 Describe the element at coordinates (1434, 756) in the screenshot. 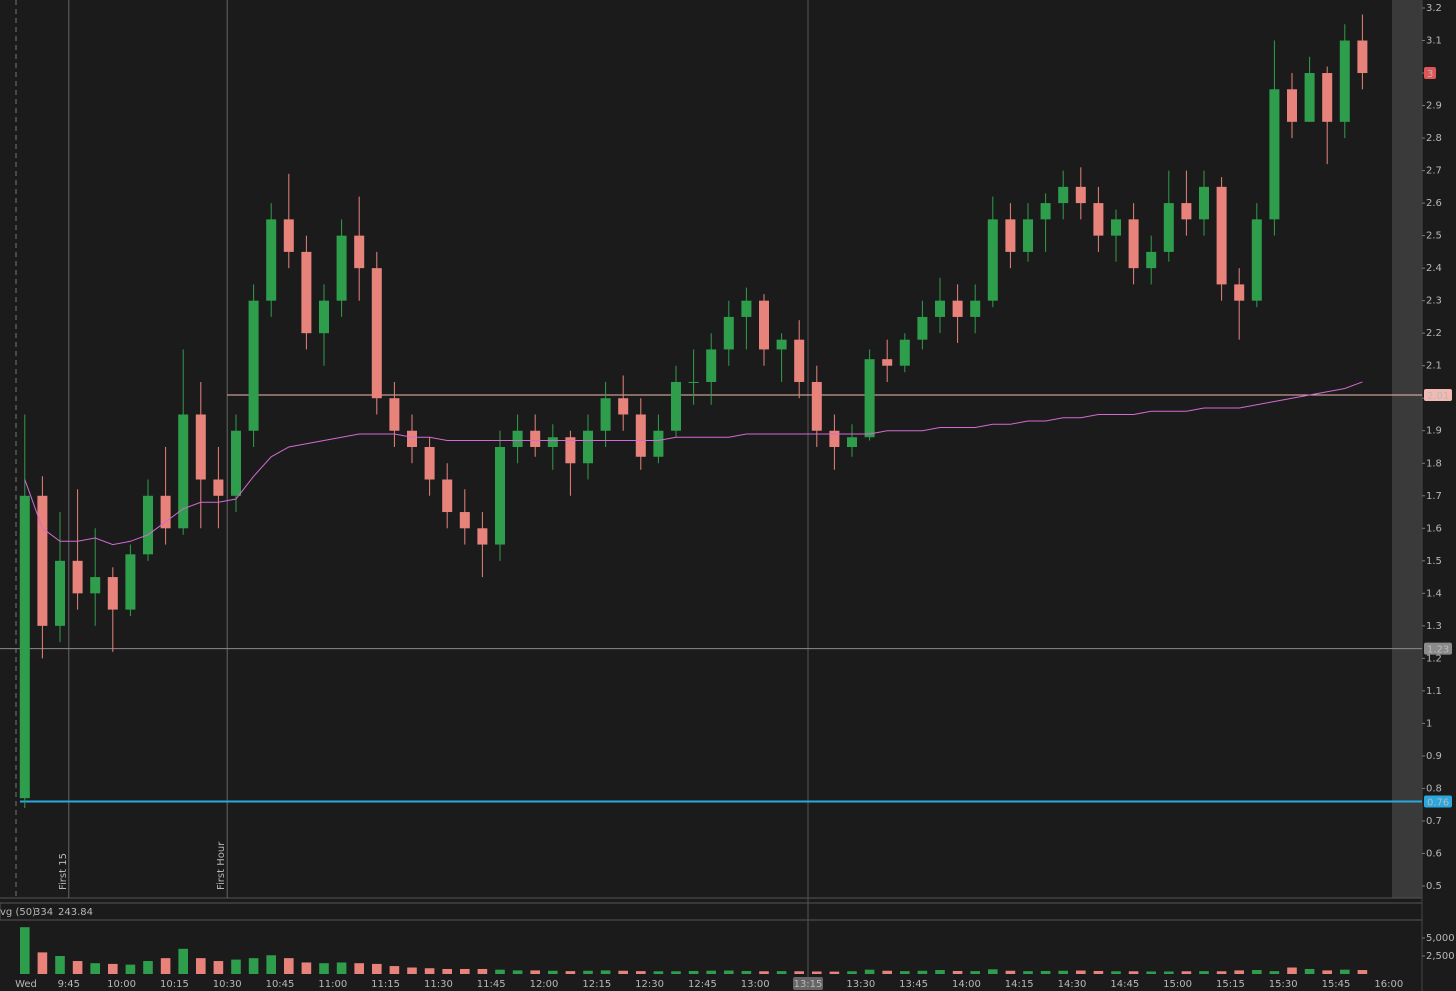

I see `y-tick-label: 0.9` at that location.